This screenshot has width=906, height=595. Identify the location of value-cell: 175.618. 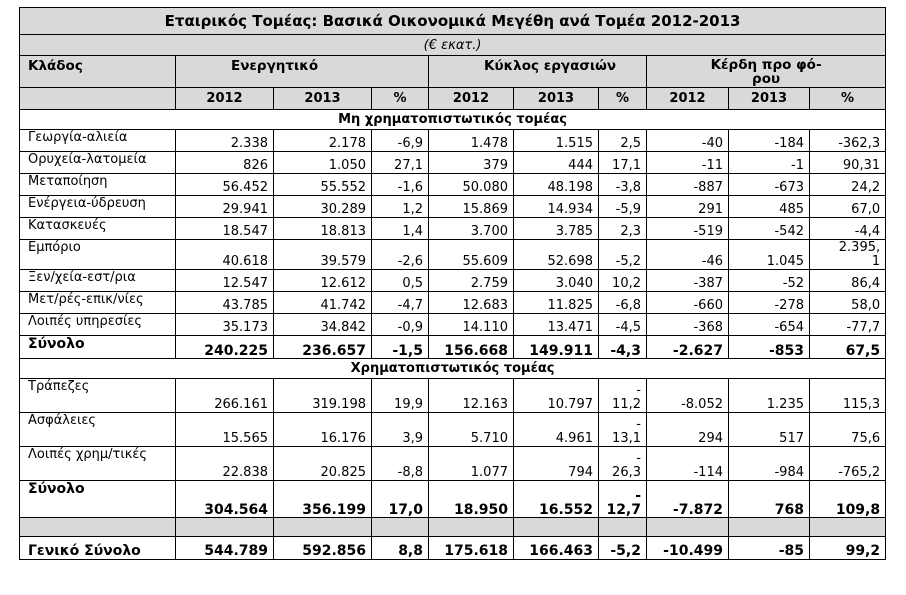
(471, 548).